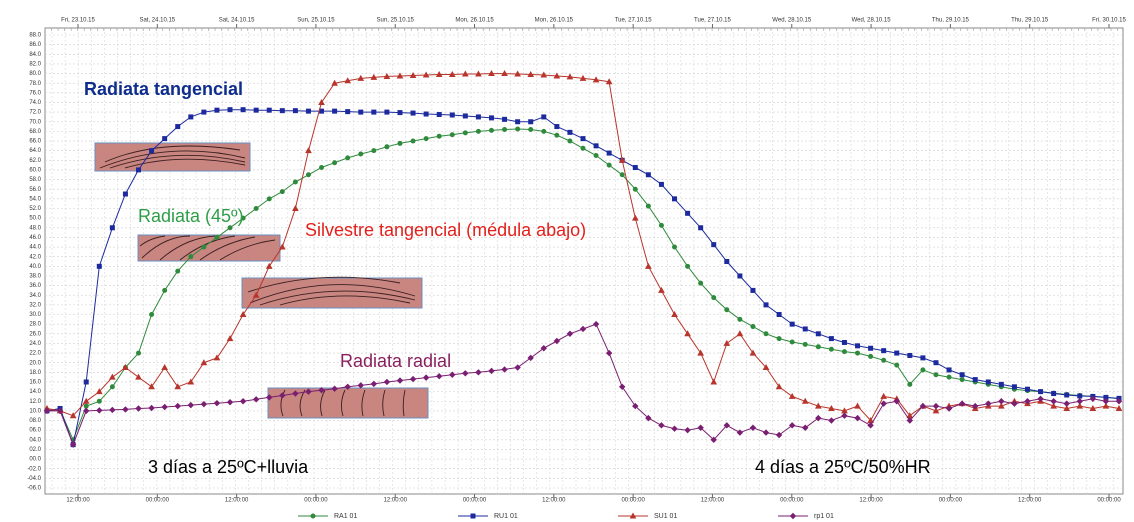  Describe the element at coordinates (35, 209) in the screenshot. I see `y-tick-label: 52.0` at that location.